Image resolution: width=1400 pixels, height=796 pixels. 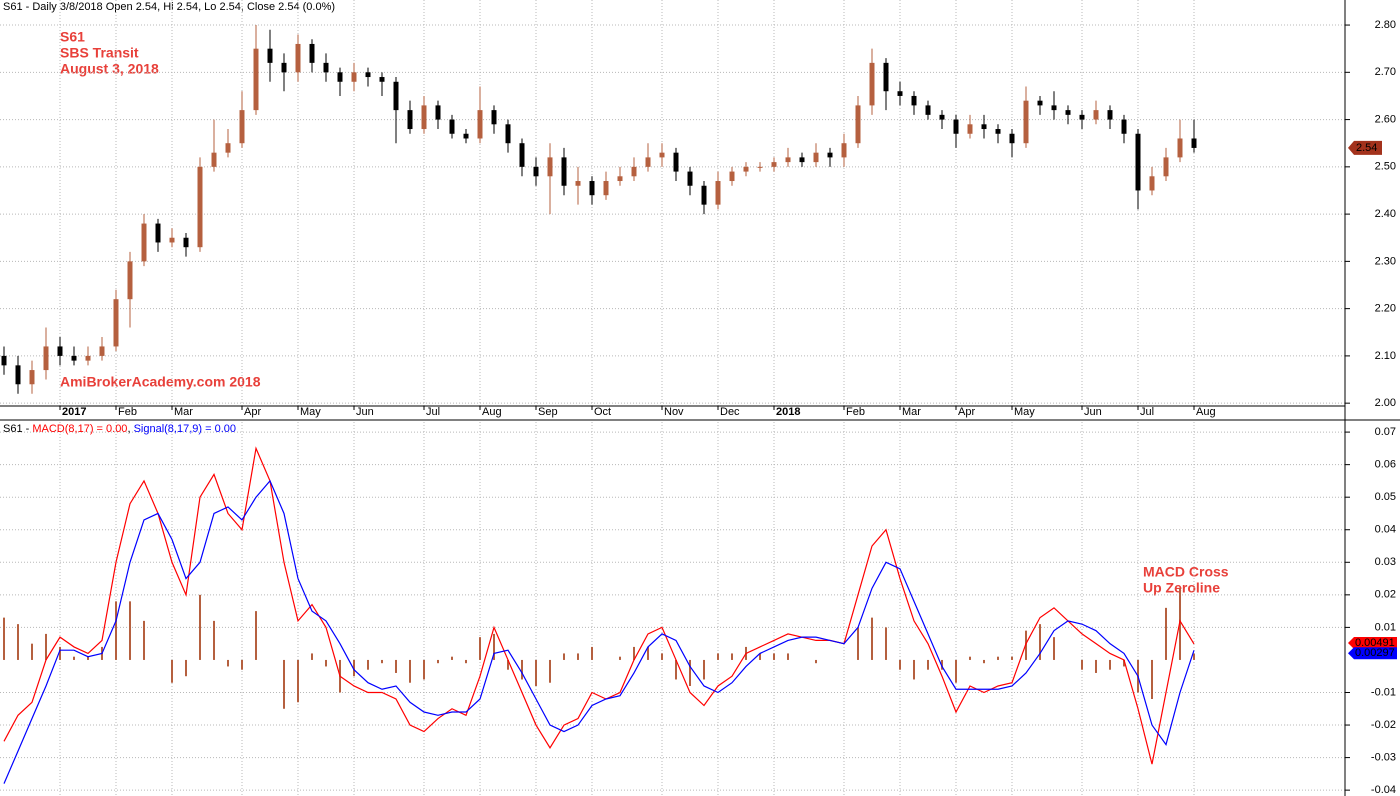 What do you see at coordinates (911, 412) in the screenshot?
I see `x-tick-label: Mar` at bounding box center [911, 412].